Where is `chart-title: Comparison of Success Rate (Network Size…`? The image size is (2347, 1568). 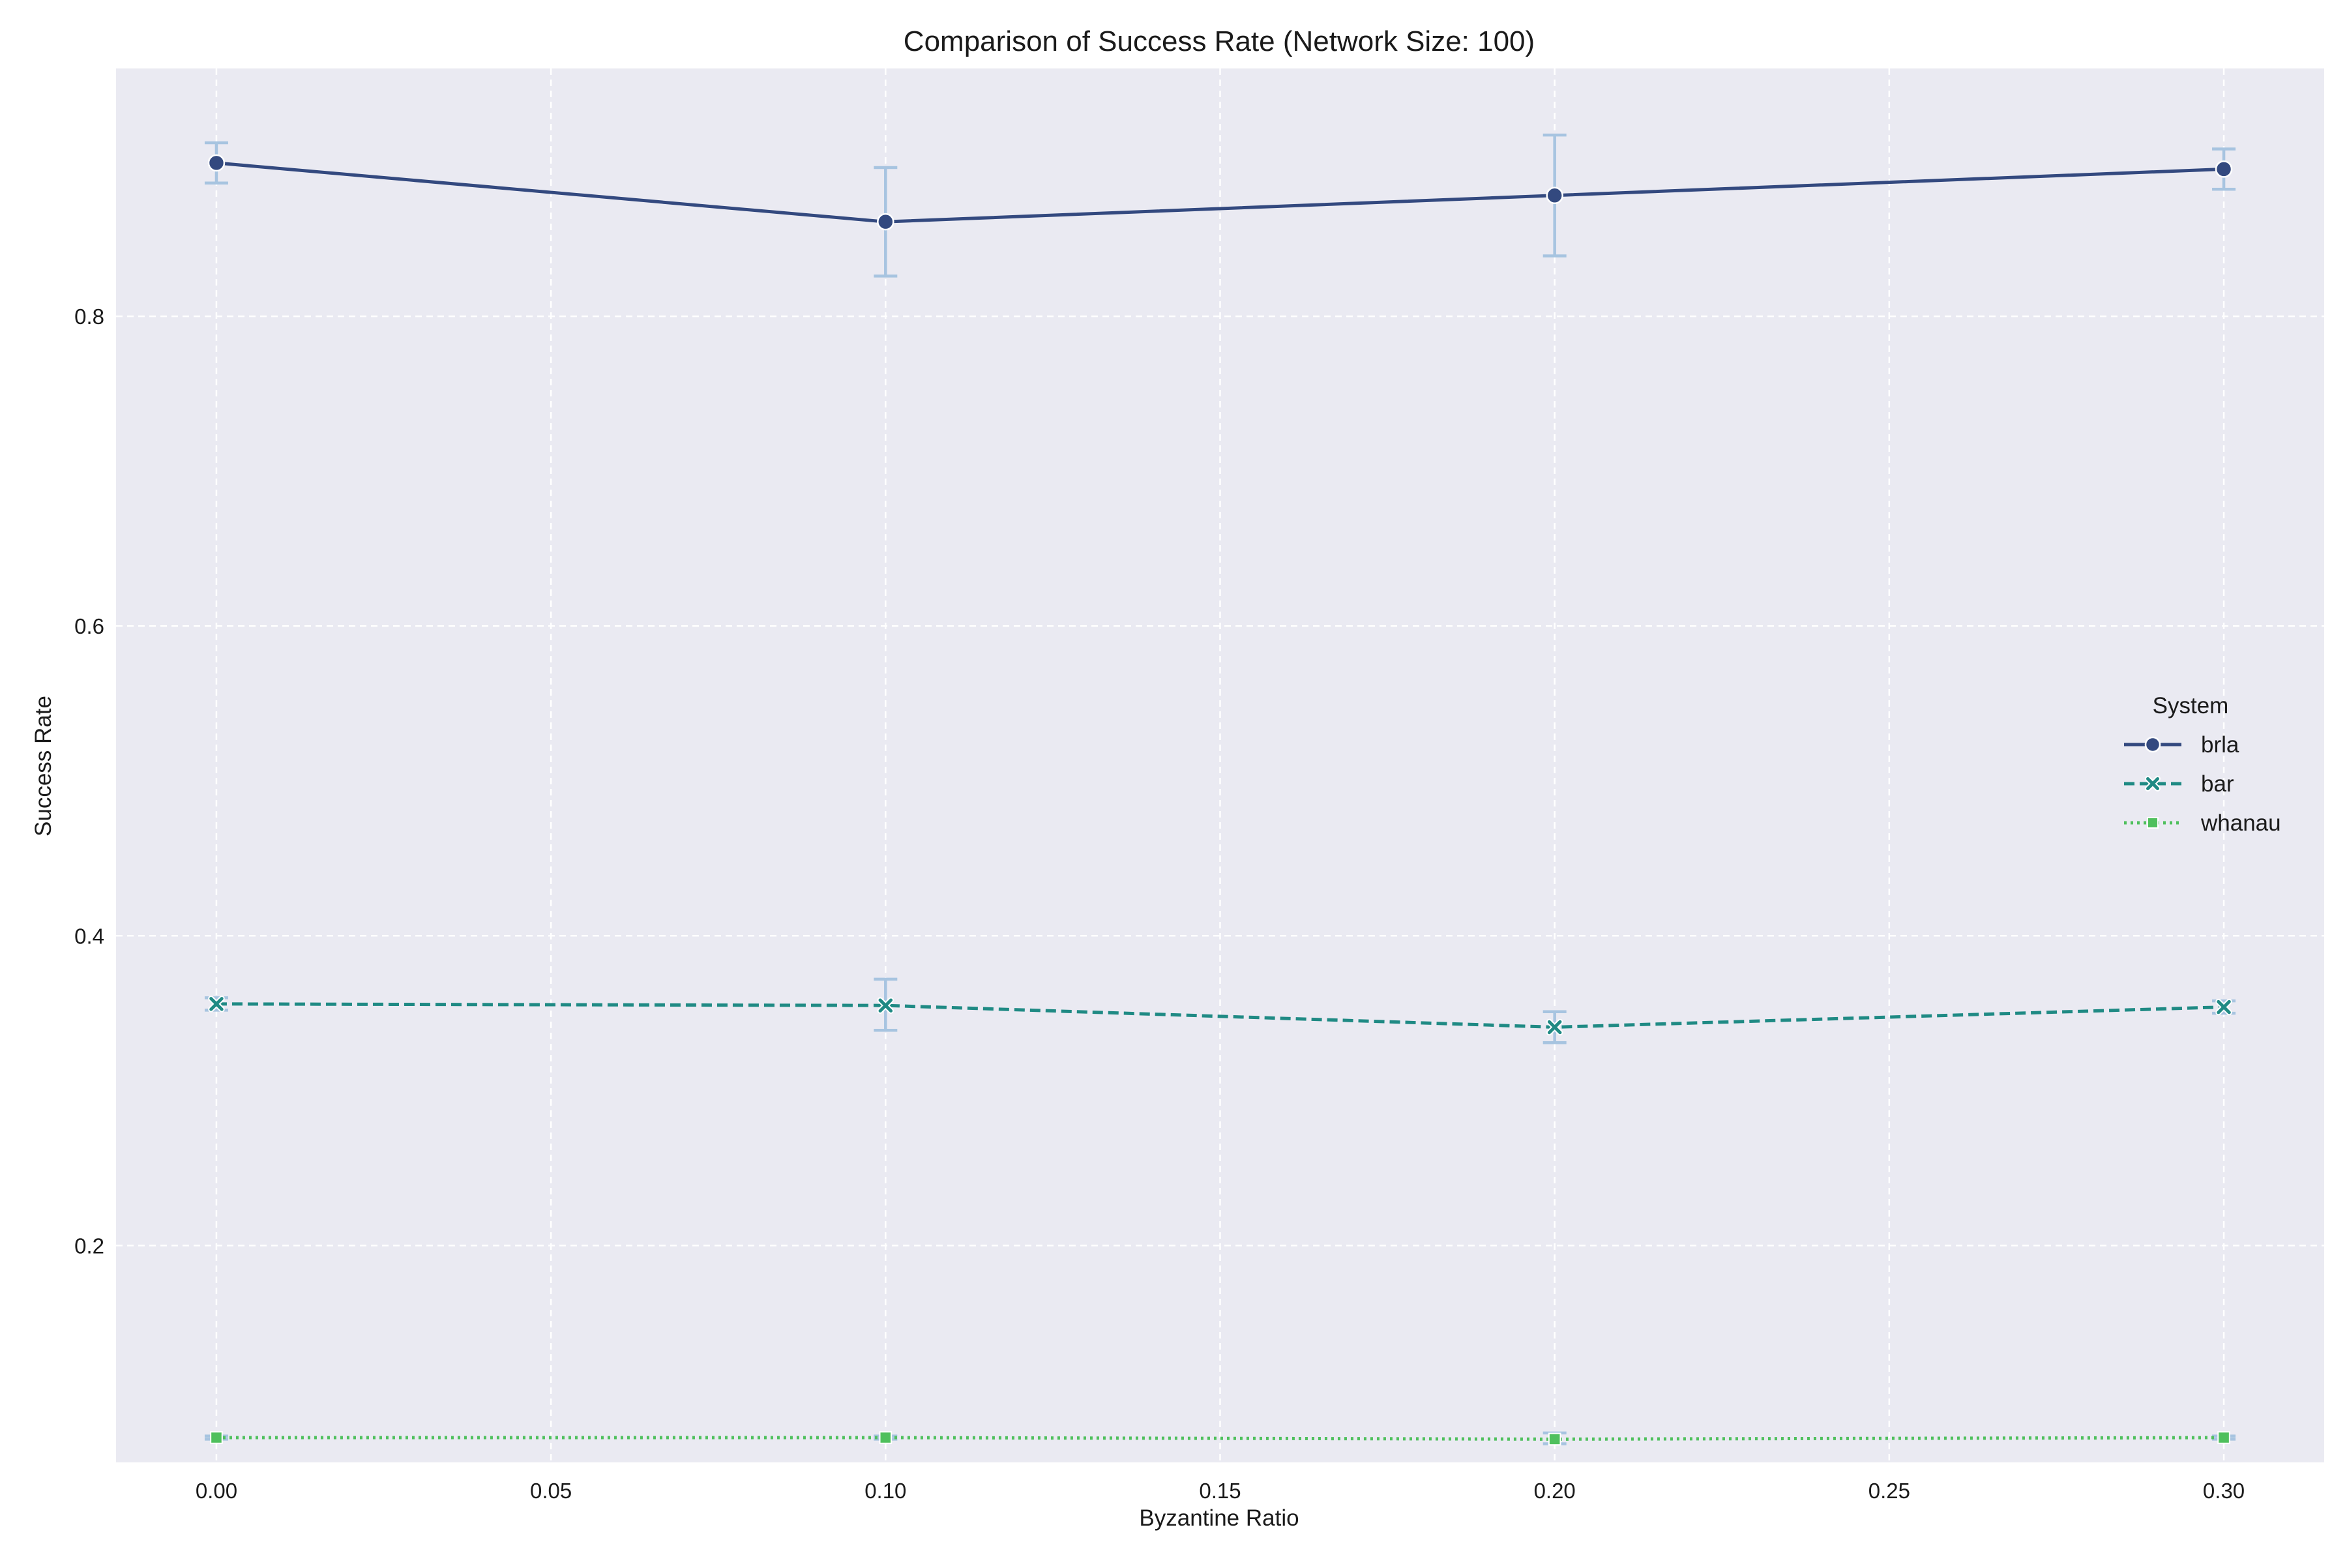 chart-title: Comparison of Success Rate (Network Size… is located at coordinates (1219, 41).